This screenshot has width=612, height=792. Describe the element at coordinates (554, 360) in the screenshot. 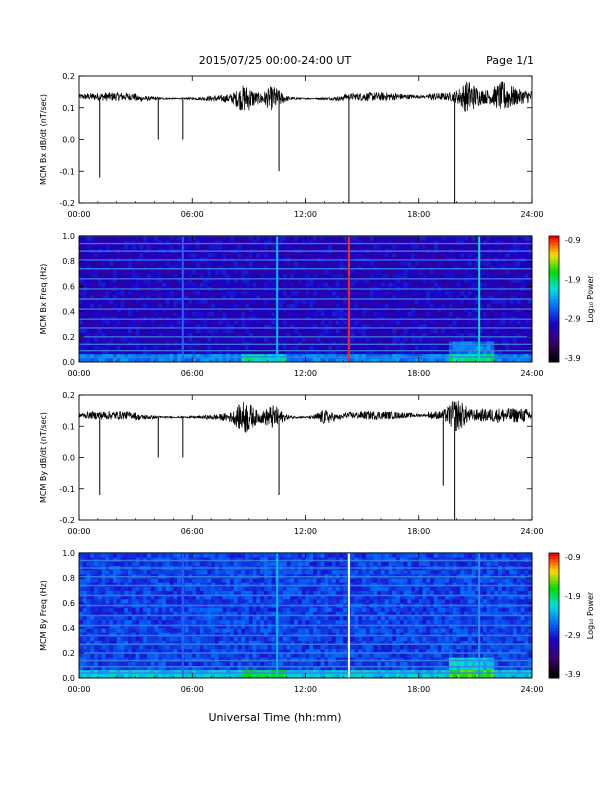

I see `colorbar-step` at that location.